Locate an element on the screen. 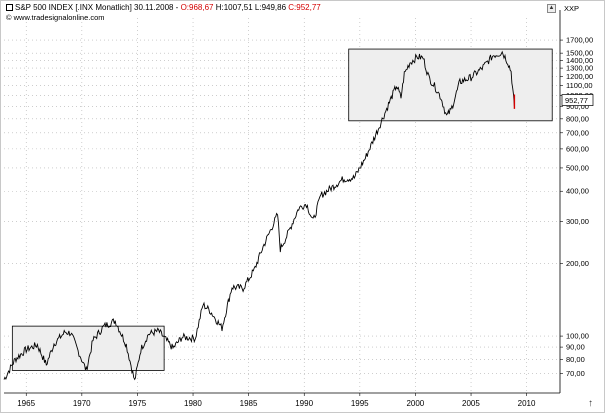  last-value-box is located at coordinates (577, 100).